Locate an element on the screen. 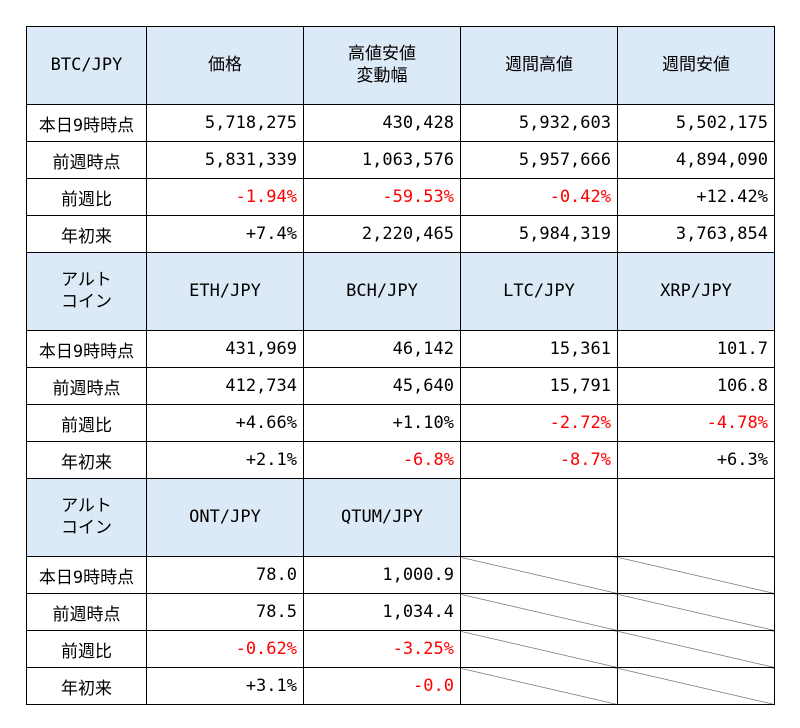  section-header-row: アルト コイン ONT/JPY QTUM/JPY is located at coordinates (400, 517).